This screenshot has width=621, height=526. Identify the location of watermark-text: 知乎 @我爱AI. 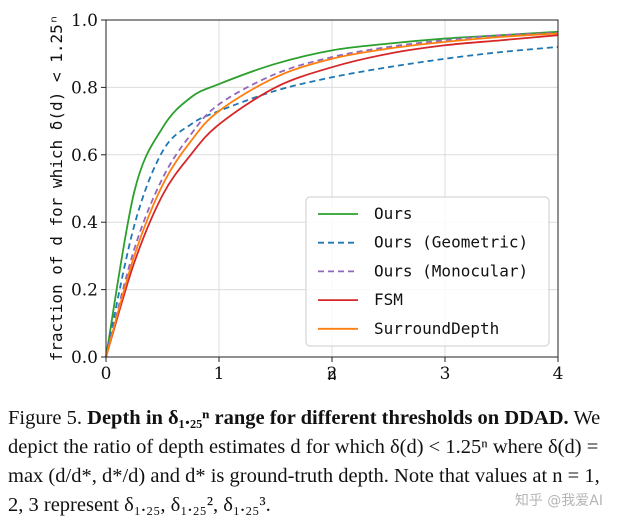
(558, 501).